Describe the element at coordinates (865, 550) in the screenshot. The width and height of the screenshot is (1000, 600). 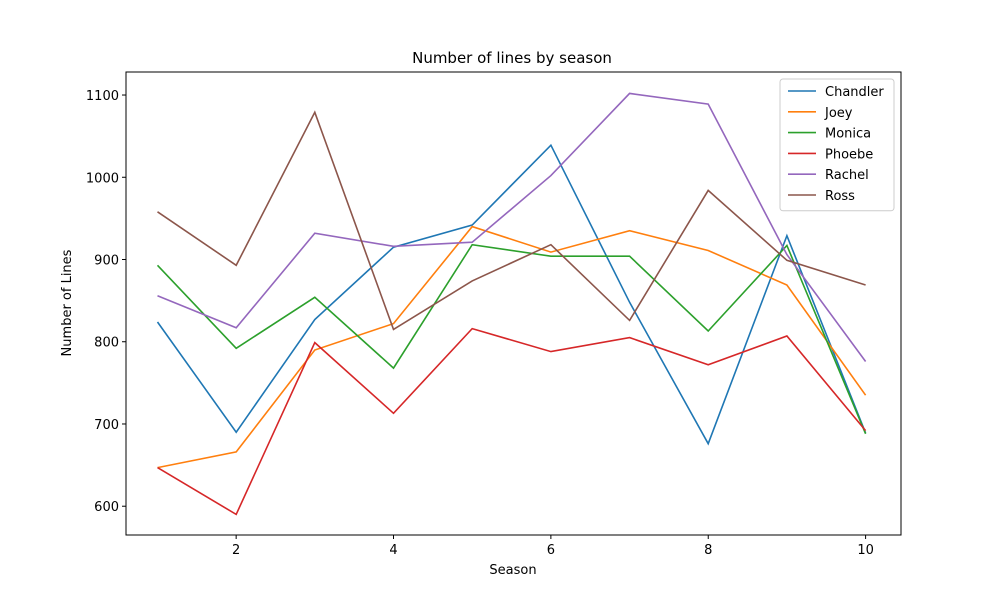
I see `x-tick-label: 10` at that location.